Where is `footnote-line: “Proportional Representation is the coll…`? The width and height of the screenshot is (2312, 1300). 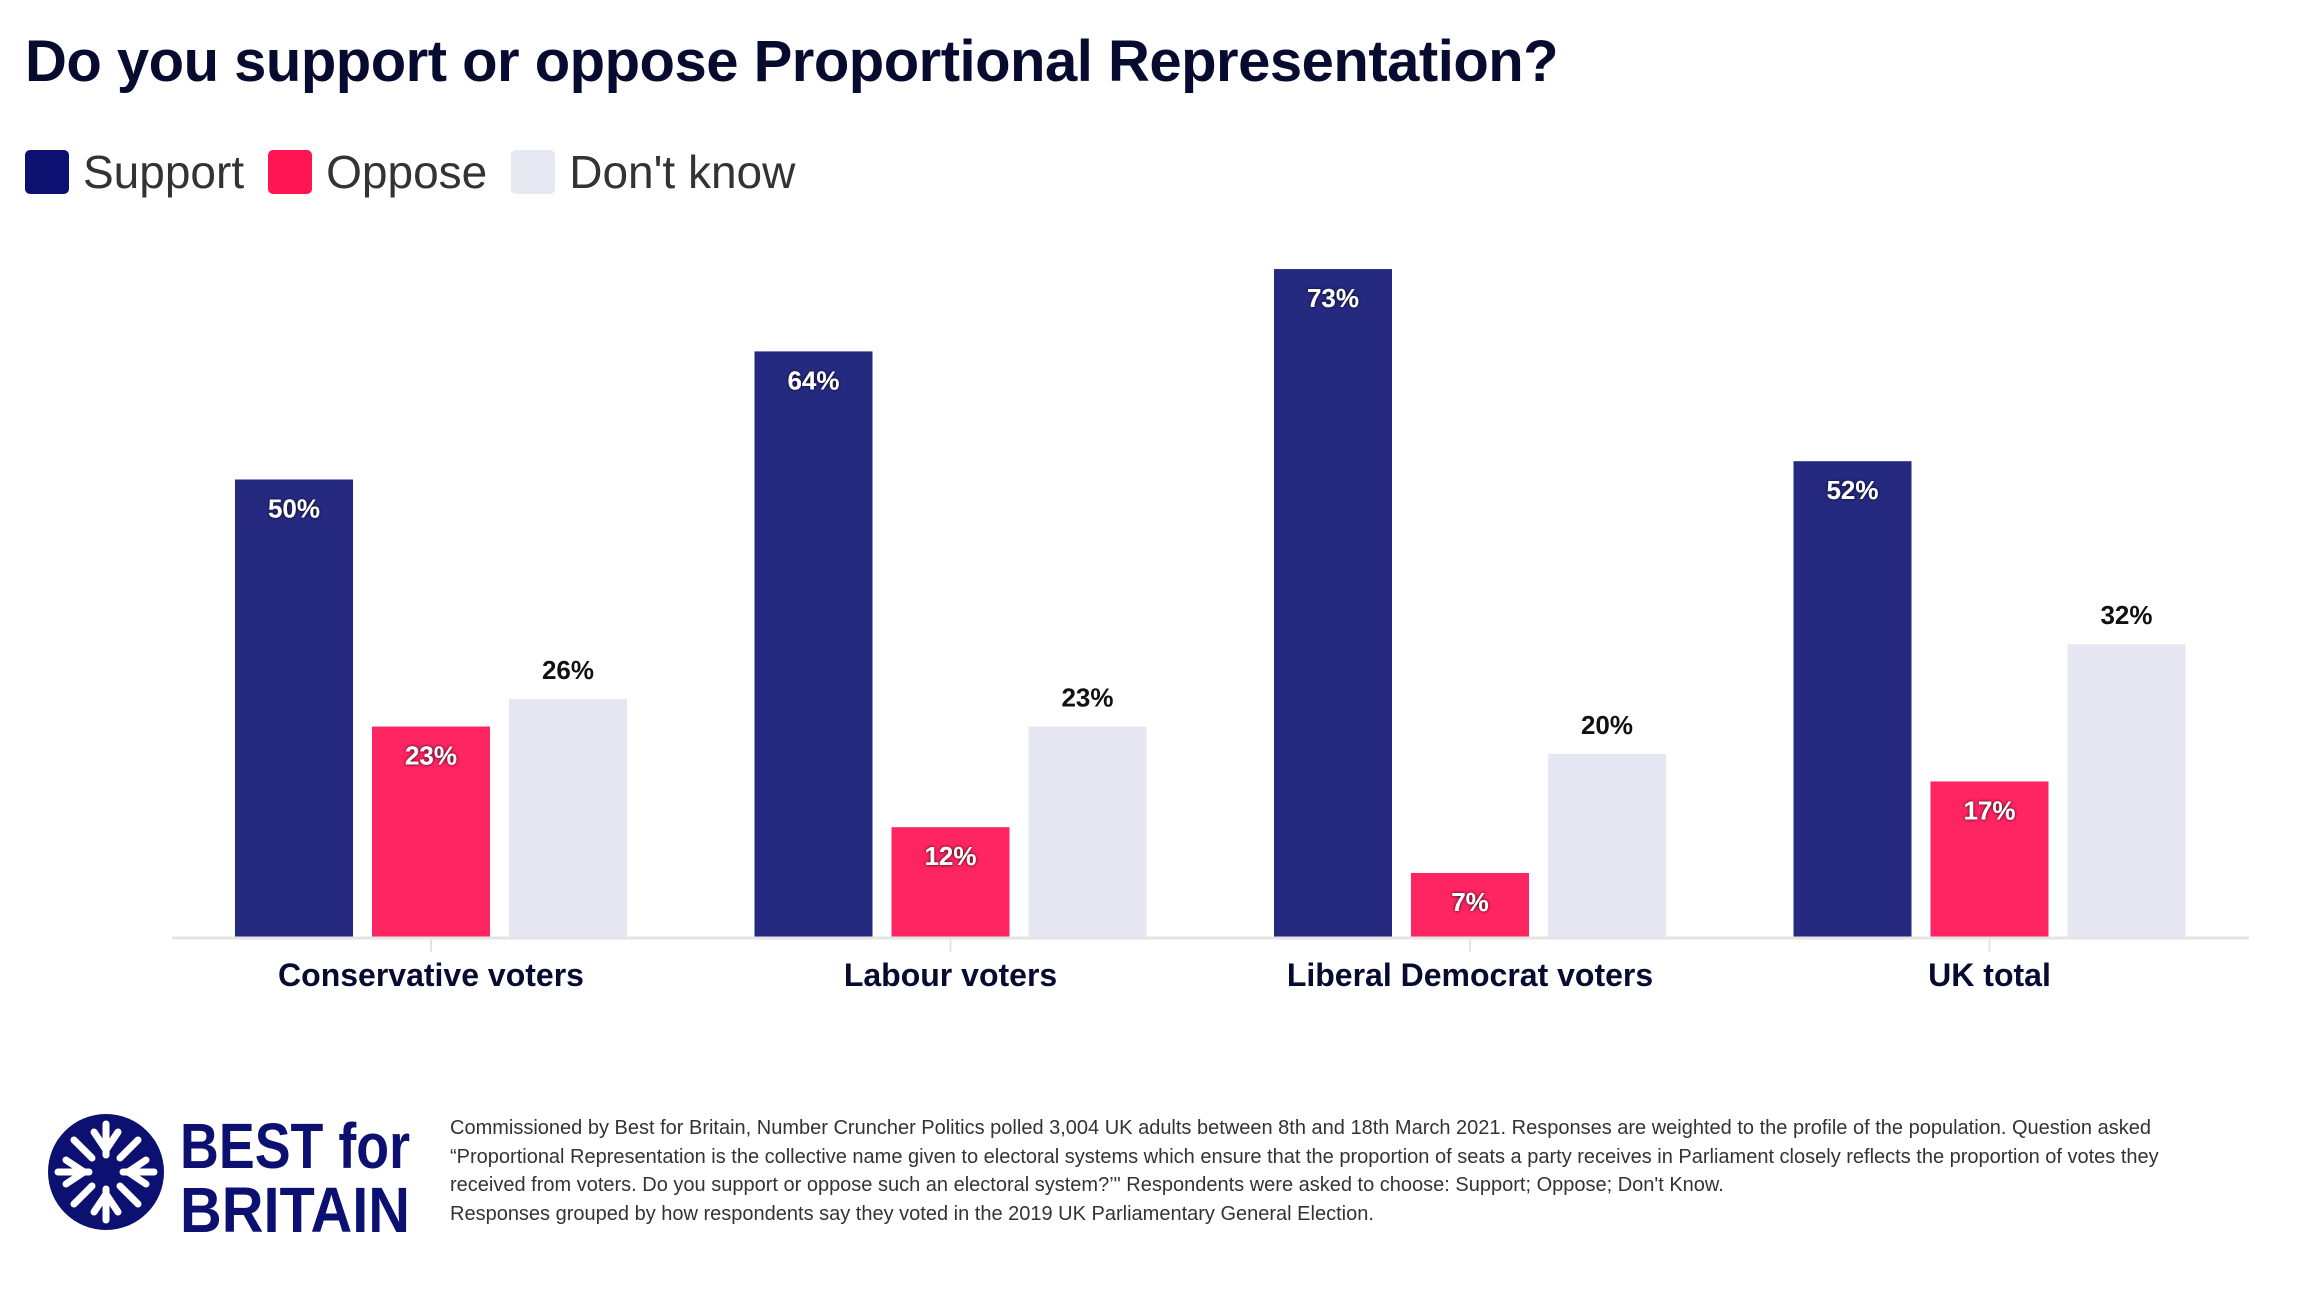 footnote-line: “Proportional Representation is the coll… is located at coordinates (1304, 1156).